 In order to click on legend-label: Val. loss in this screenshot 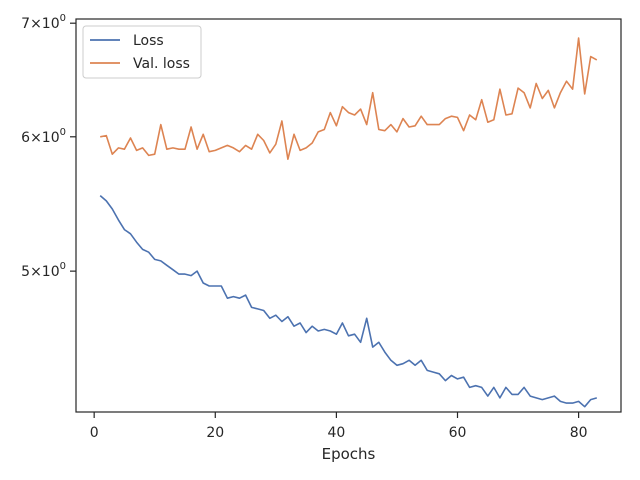, I will do `click(161, 64)`.